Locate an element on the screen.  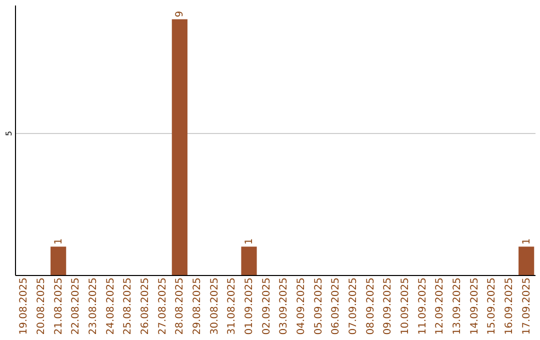
x-tick-label: 08.09.2025 is located at coordinates (370, 306).